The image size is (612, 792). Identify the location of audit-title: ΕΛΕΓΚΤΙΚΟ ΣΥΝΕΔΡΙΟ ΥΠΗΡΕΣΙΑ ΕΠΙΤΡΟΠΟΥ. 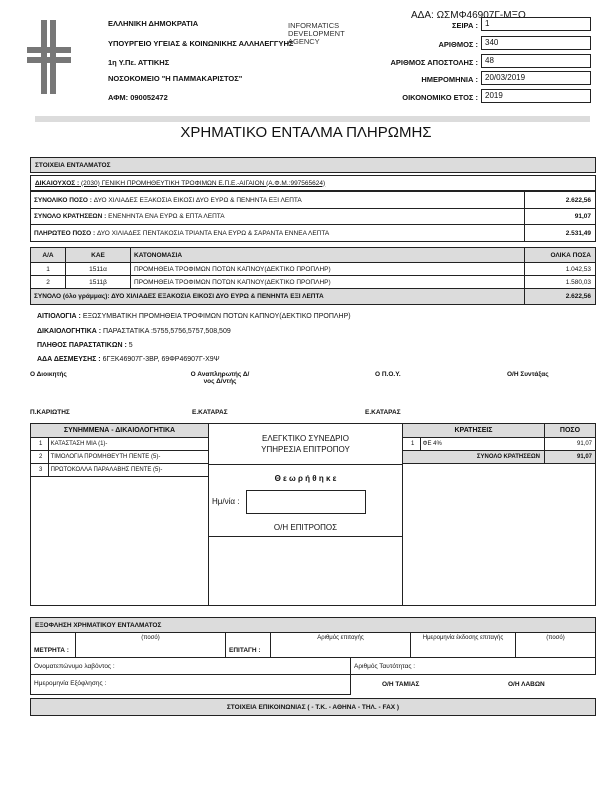
(305, 444).